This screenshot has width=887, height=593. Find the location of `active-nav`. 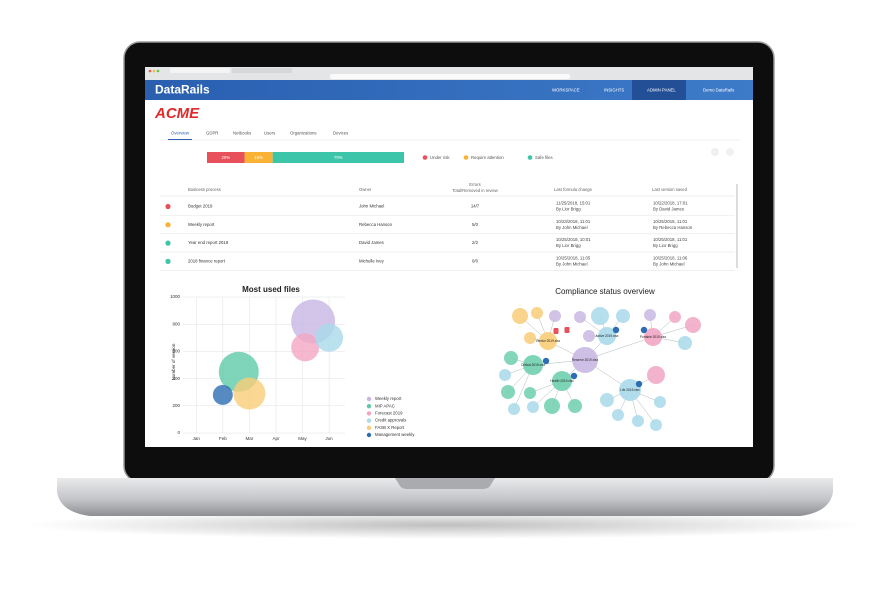

active-nav is located at coordinates (659, 90).